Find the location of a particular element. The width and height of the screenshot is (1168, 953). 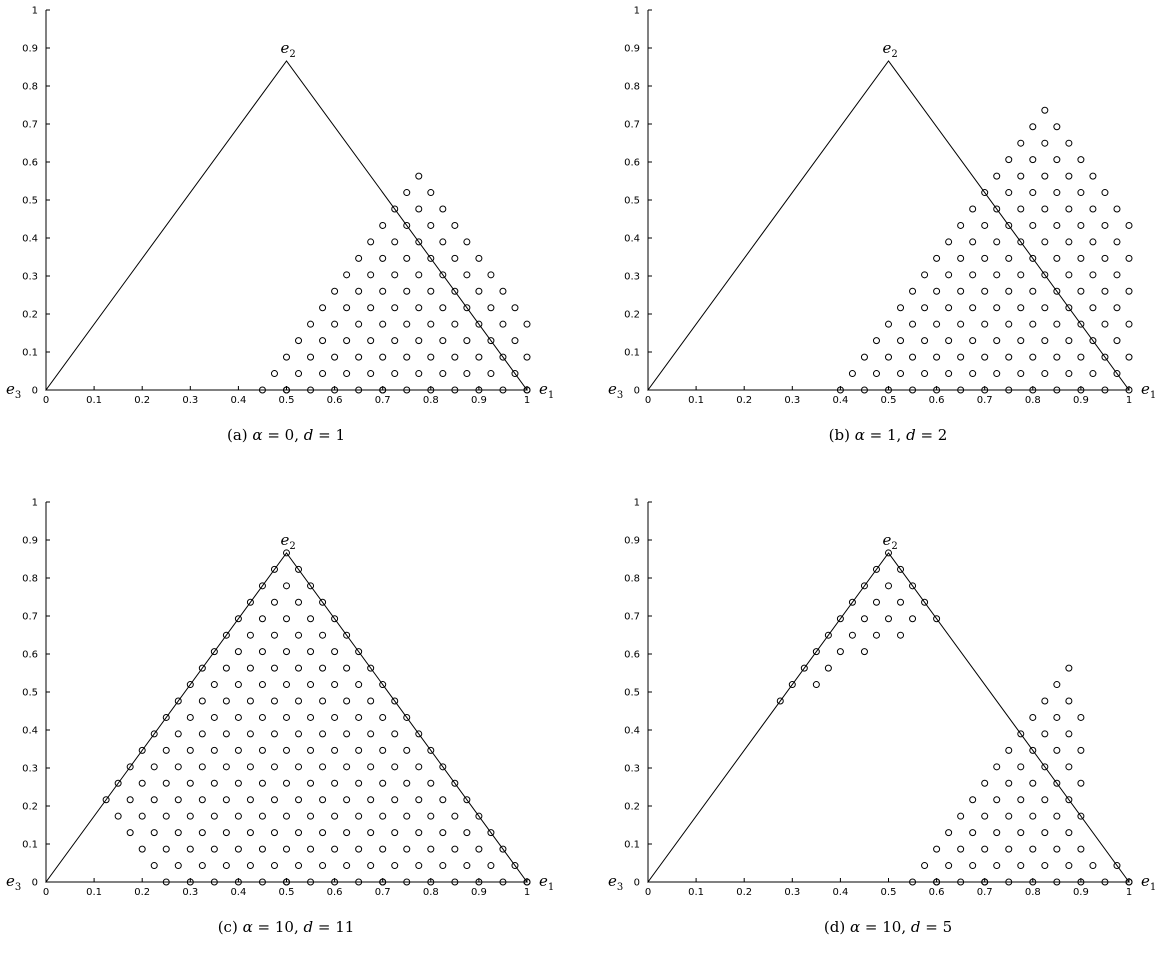

simplex-triangle is located at coordinates (286, 225).